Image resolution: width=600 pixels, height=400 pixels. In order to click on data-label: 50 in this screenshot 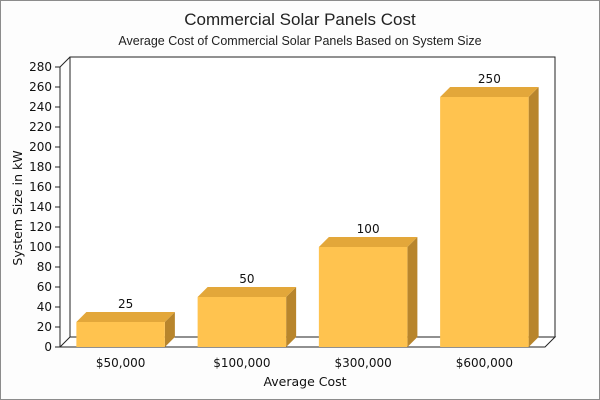, I will do `click(246, 279)`.